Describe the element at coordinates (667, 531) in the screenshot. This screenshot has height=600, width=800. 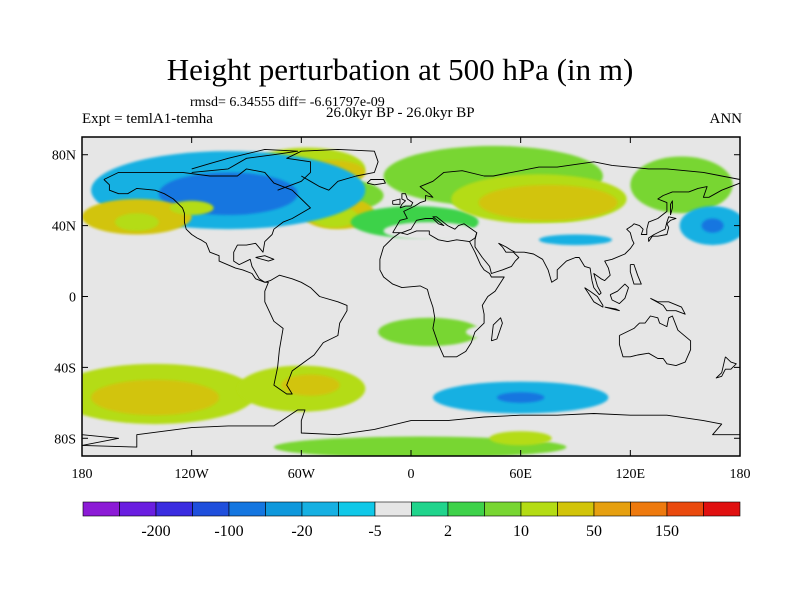
I see `colorbar-label-7: 150` at that location.